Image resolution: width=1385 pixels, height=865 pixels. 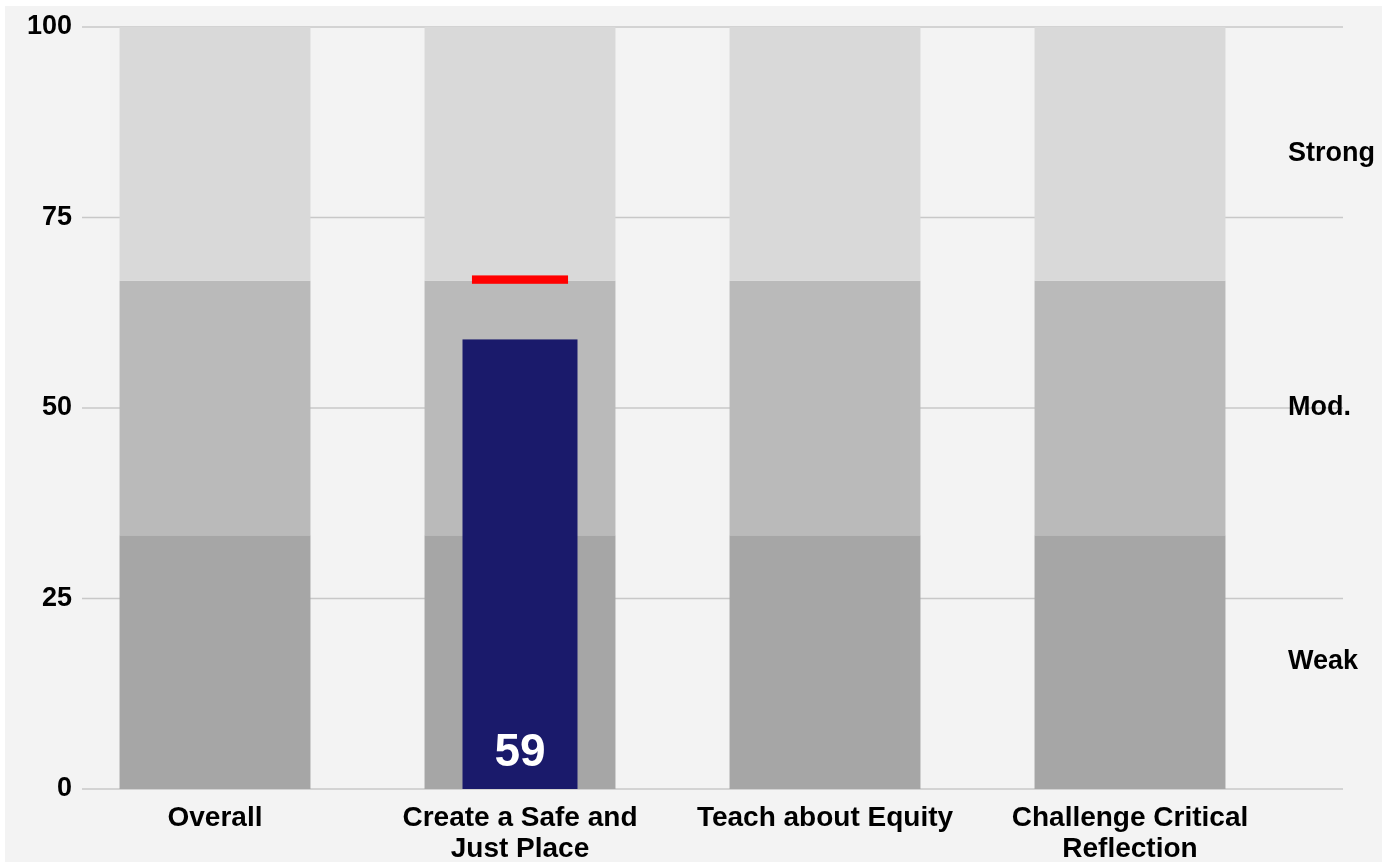 I want to click on x-tick-label: Create a Safe and Just Place, so click(x=520, y=832).